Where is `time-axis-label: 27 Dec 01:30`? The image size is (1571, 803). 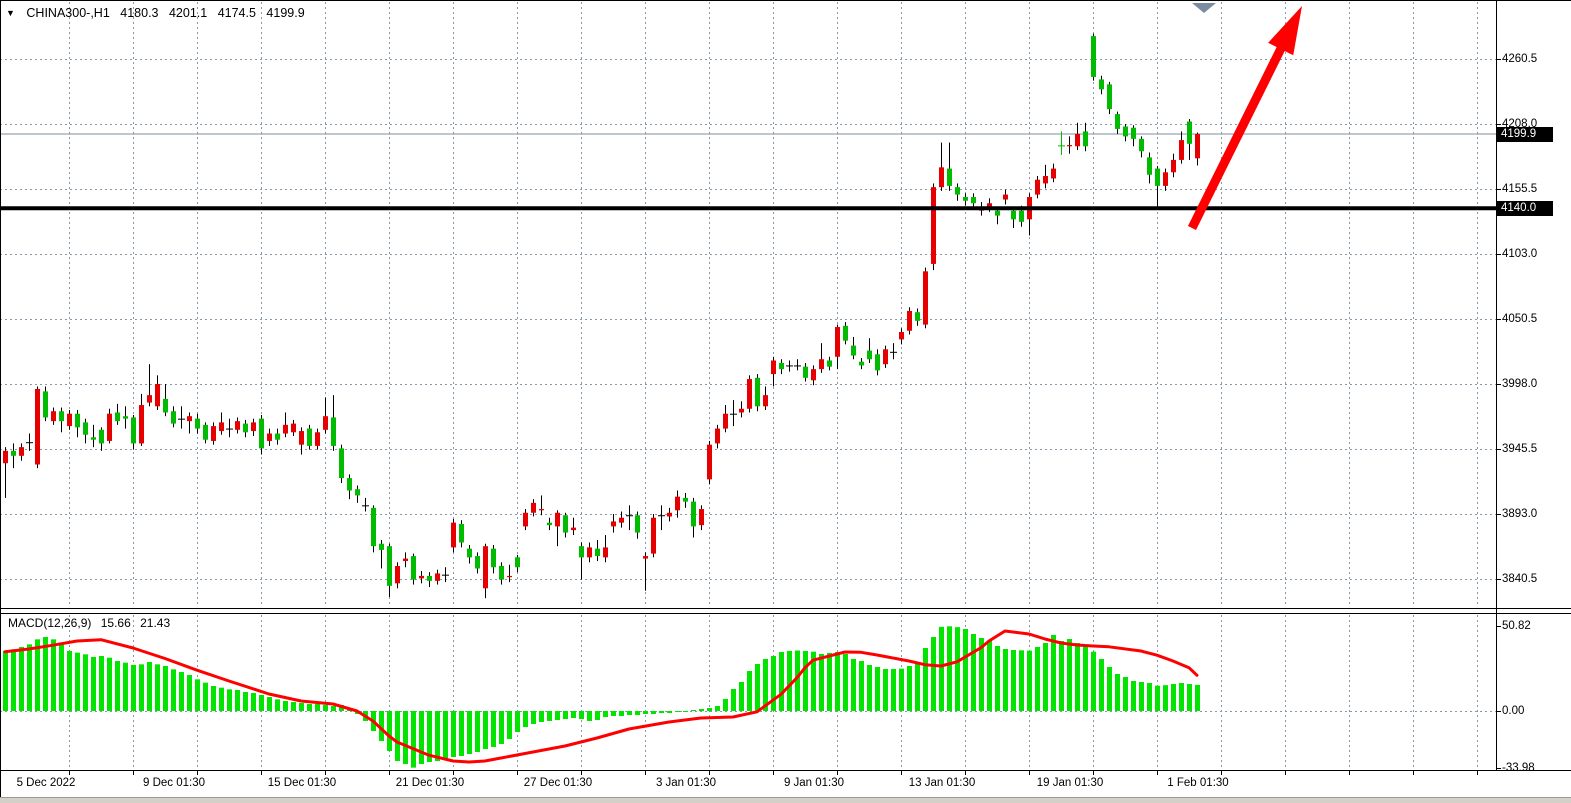 time-axis-label: 27 Dec 01:30 is located at coordinates (558, 783).